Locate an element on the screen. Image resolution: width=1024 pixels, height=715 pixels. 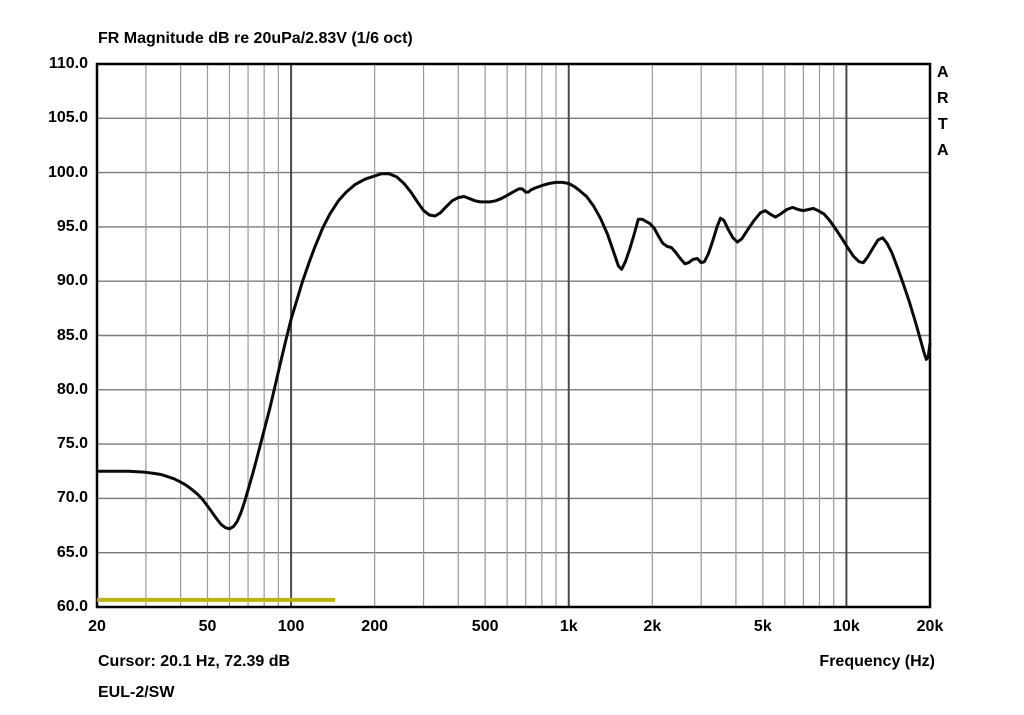
x-axis-title: Frequency (Hz) is located at coordinates (877, 661).